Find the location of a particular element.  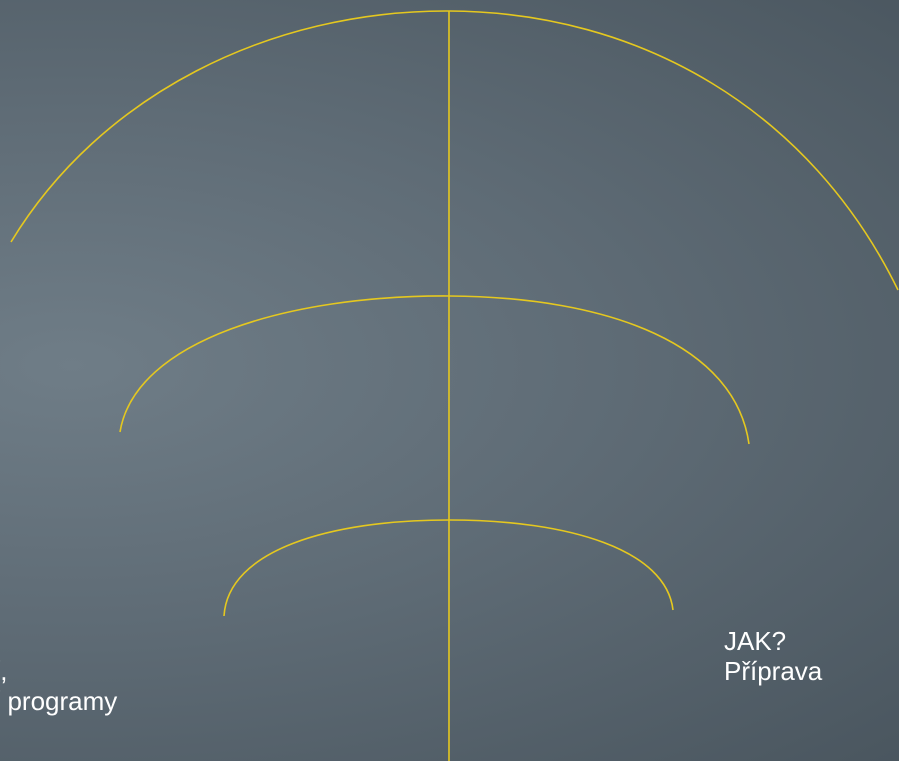

right-label: JAK? Příprava is located at coordinates (773, 656).